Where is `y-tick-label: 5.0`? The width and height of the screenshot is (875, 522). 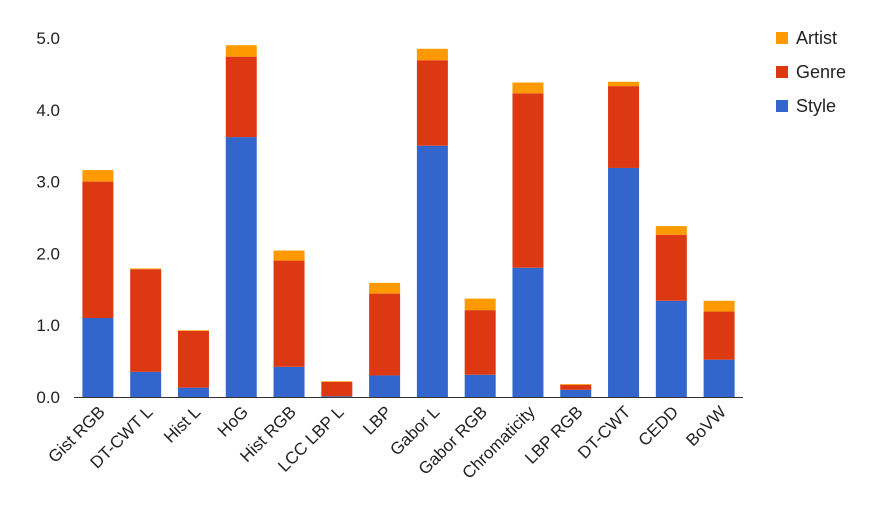
y-tick-label: 5.0 is located at coordinates (48, 38).